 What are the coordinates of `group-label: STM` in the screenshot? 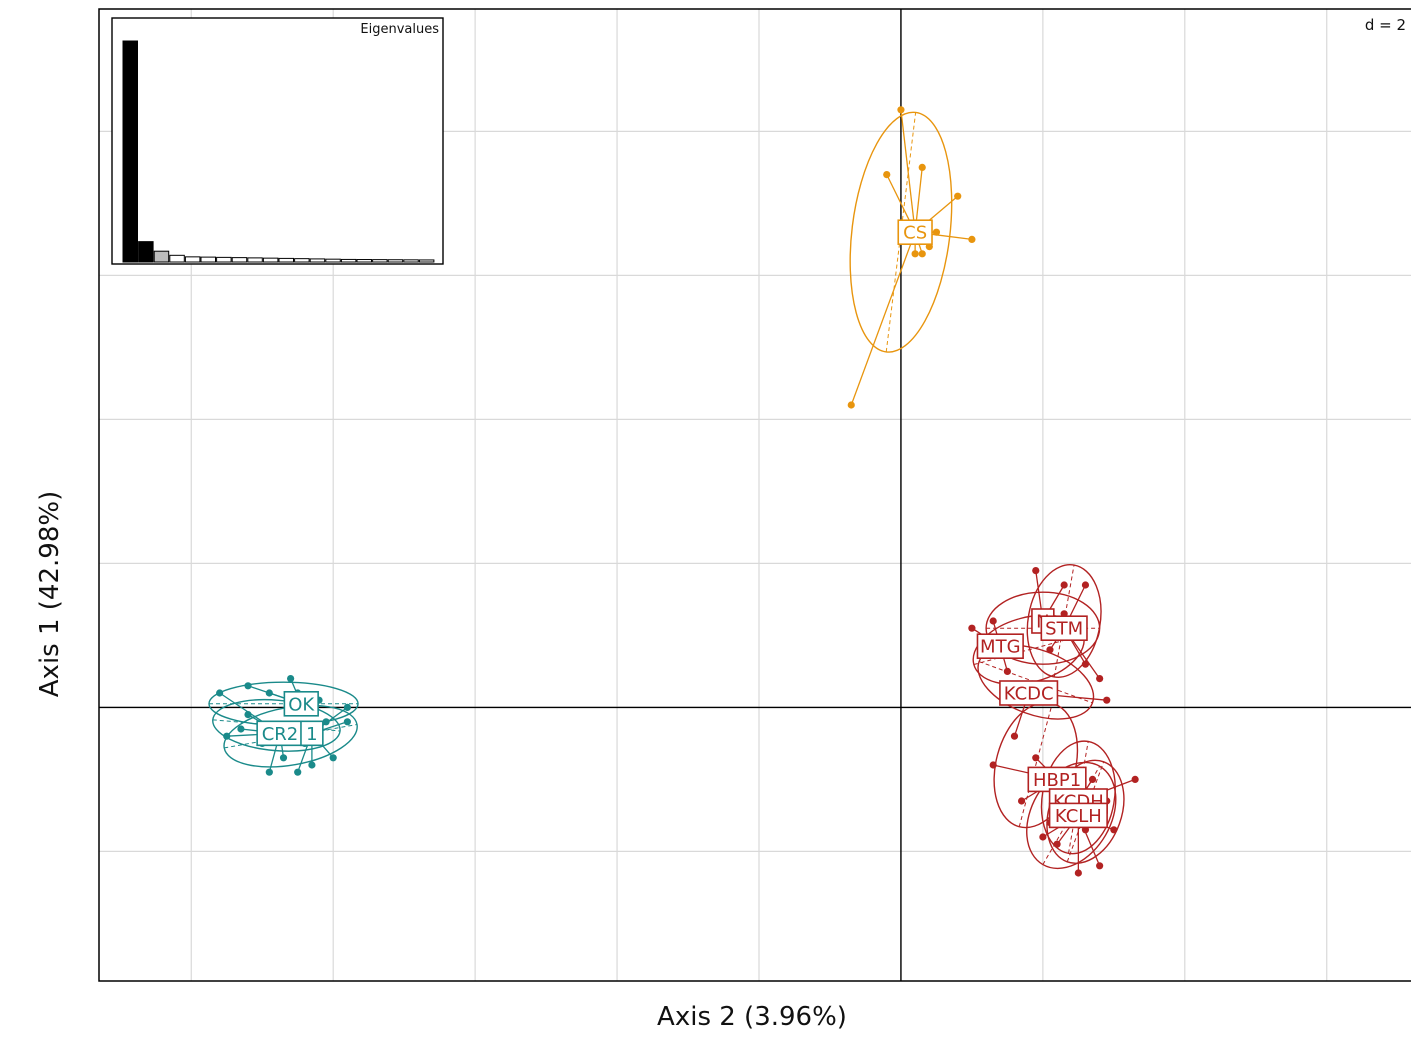 It's located at (1064, 629).